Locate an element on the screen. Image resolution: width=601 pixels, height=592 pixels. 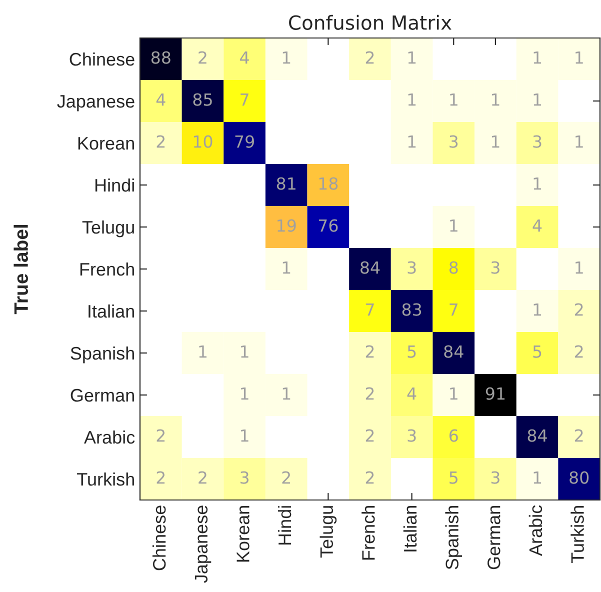
y-tick-label: Spanish is located at coordinates (102, 355).